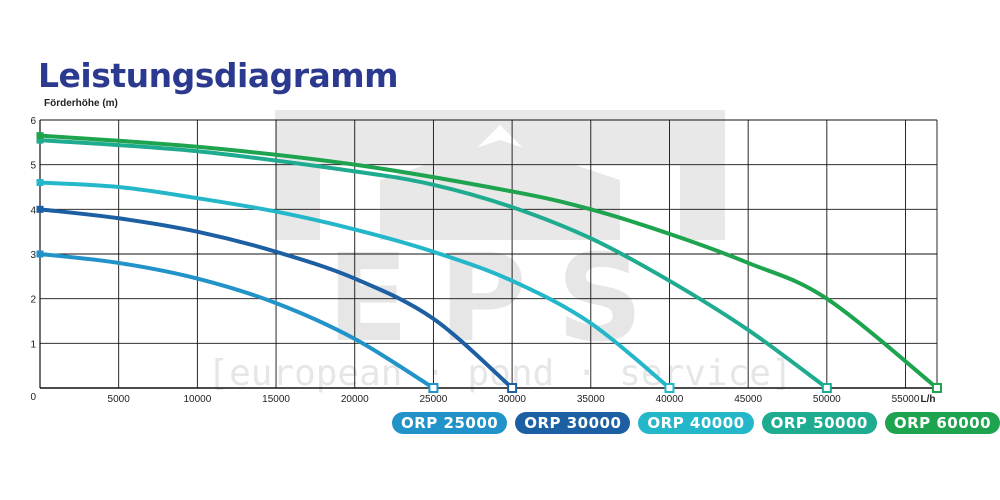 This screenshot has height=500, width=1000. What do you see at coordinates (450, 423) in the screenshot?
I see `legend-item-1: ORP 25000` at bounding box center [450, 423].